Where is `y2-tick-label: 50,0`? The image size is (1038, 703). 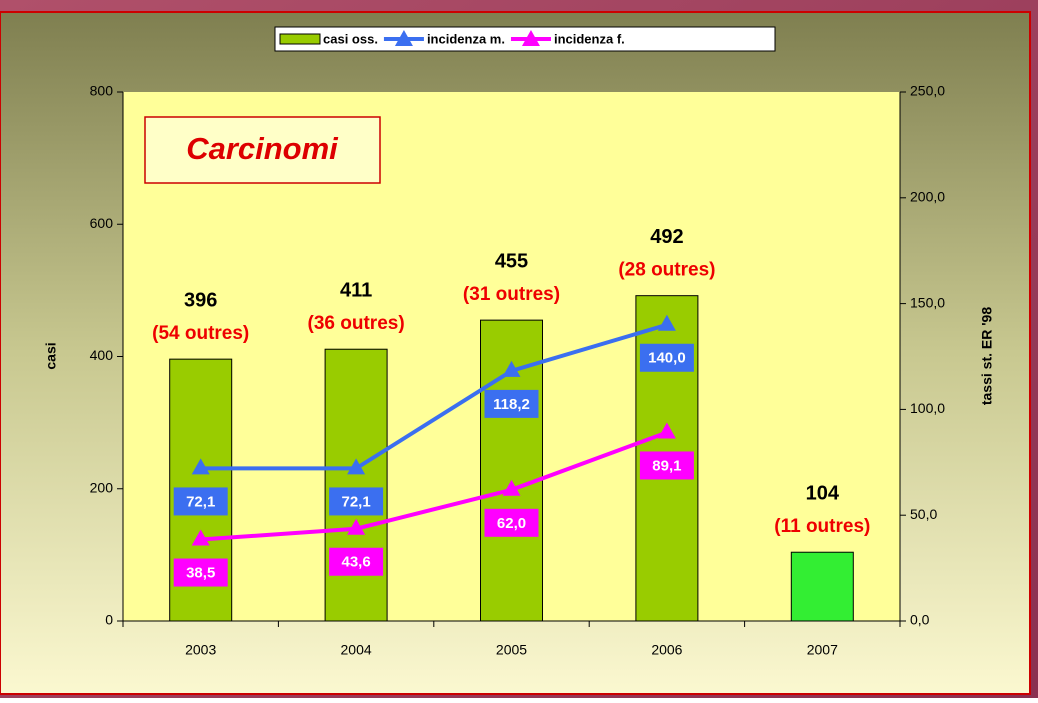
y2-tick-label: 50,0 is located at coordinates (923, 514).